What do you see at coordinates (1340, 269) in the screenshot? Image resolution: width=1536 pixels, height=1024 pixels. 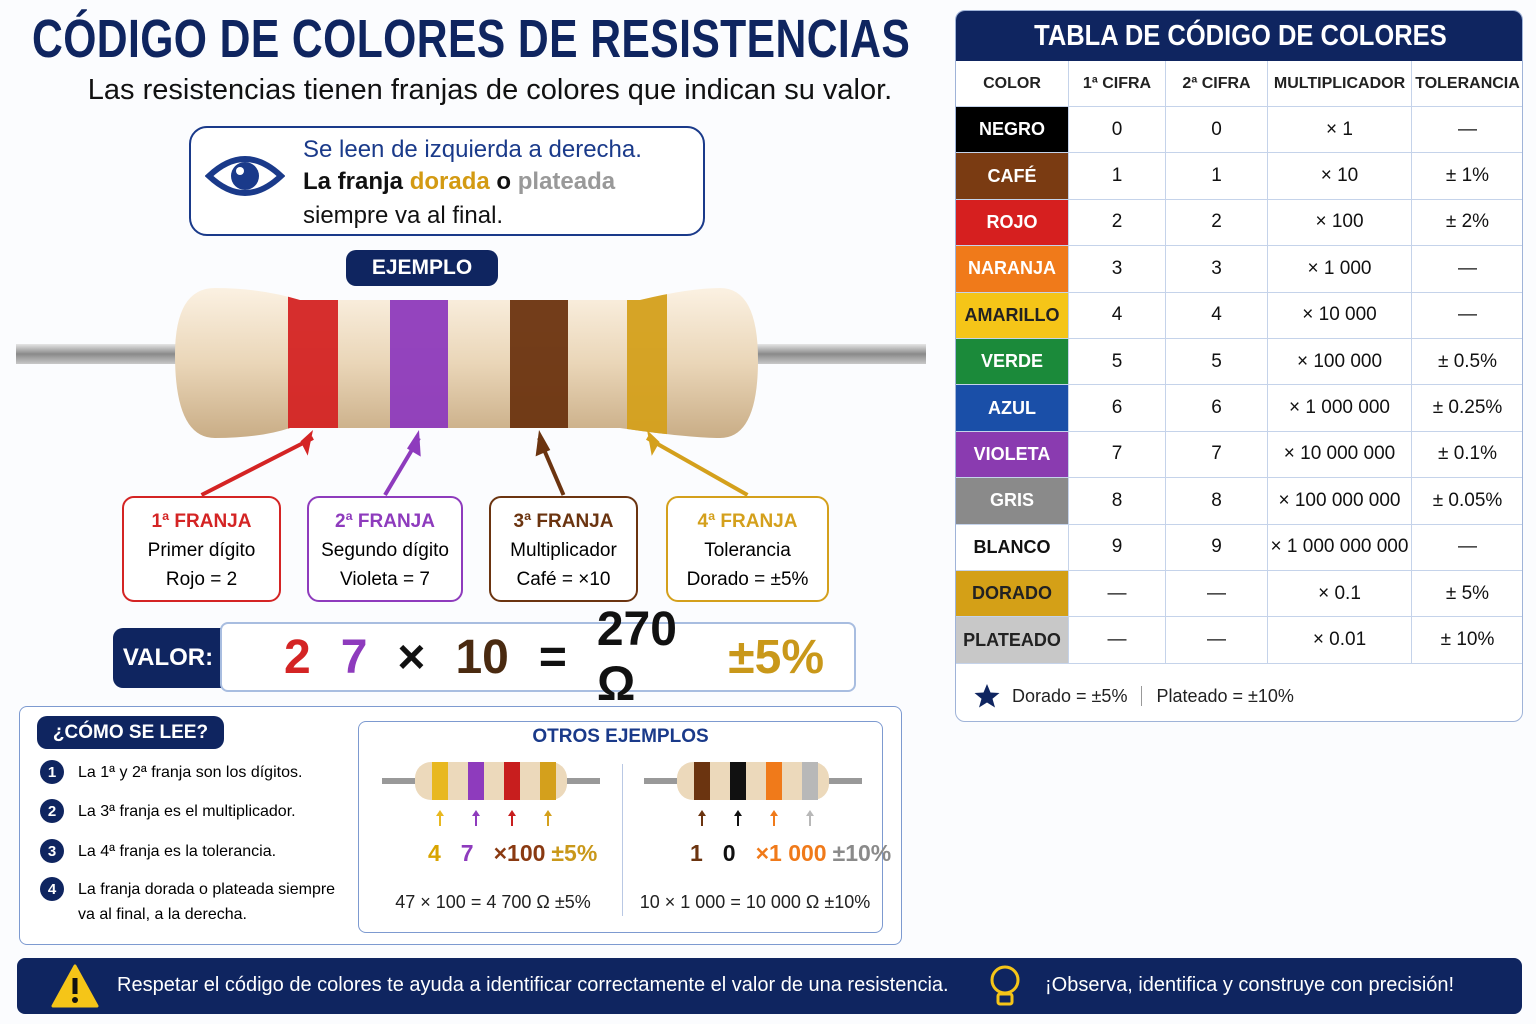 I see `table-cell: × 1 000` at bounding box center [1340, 269].